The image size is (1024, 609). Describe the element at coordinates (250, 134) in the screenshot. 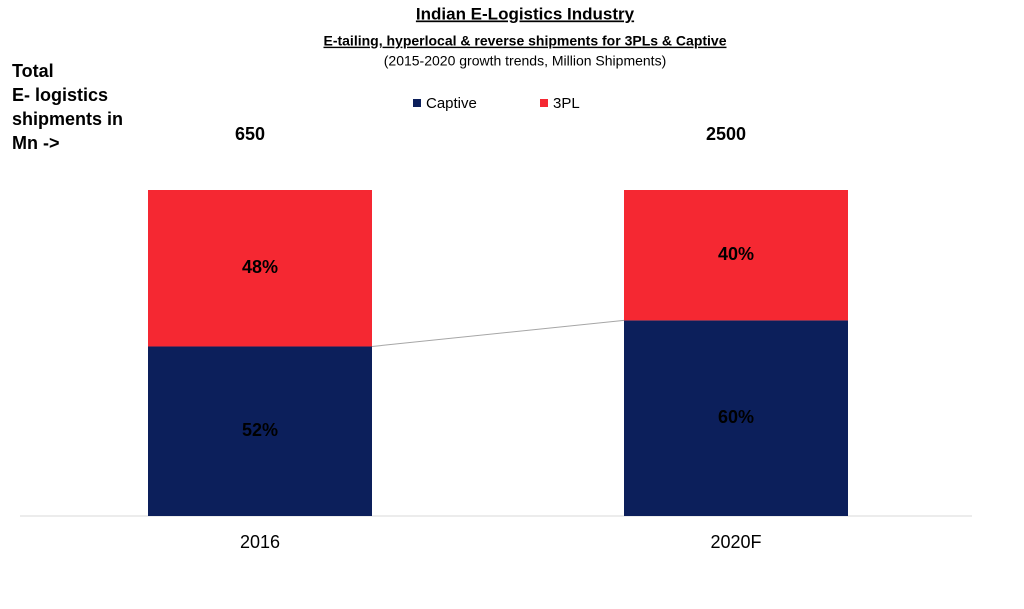

I see `total-label: 650` at that location.